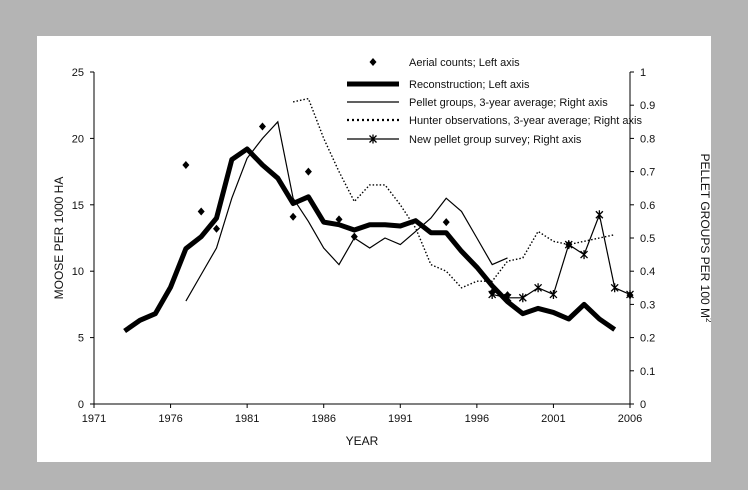 This screenshot has height=490, width=748. What do you see at coordinates (707, 320) in the screenshot?
I see `y2-axis-title-superscript: 2` at bounding box center [707, 320].